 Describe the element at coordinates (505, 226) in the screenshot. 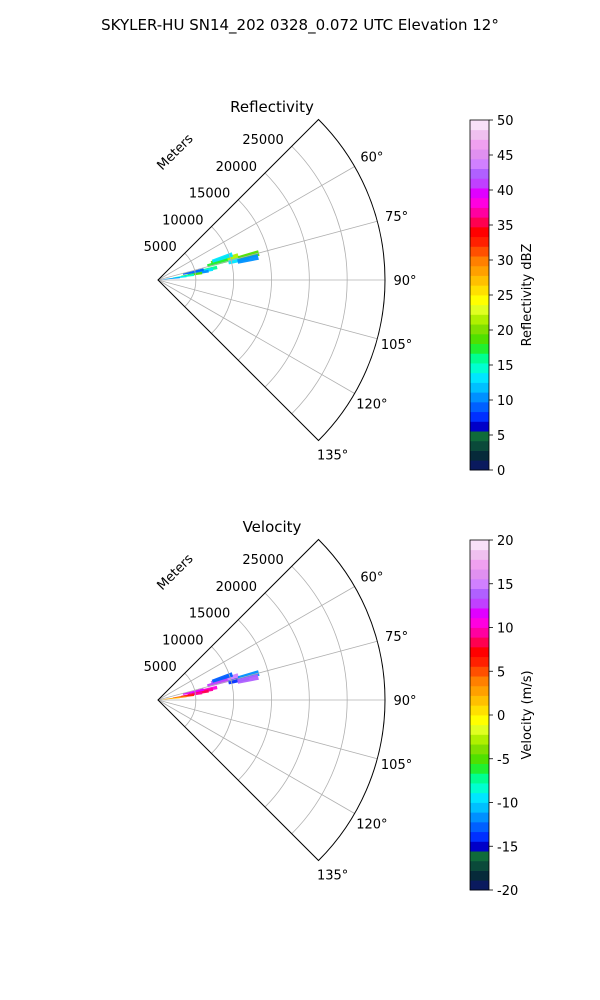

I see `colorbar-tick-label: 35` at that location.